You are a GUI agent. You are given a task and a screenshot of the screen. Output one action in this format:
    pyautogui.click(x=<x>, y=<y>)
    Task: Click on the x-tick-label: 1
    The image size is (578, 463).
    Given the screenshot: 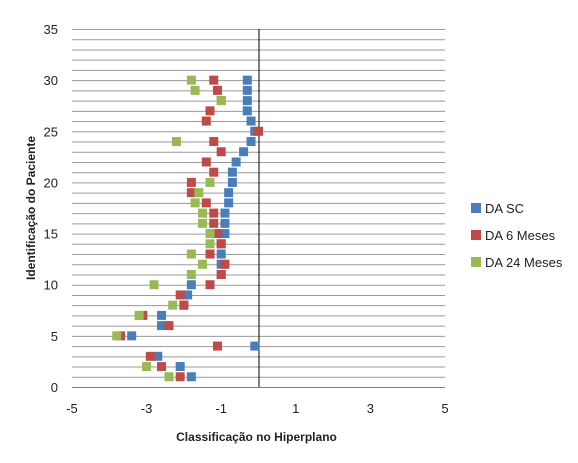 What is the action you would take?
    pyautogui.click(x=295, y=408)
    